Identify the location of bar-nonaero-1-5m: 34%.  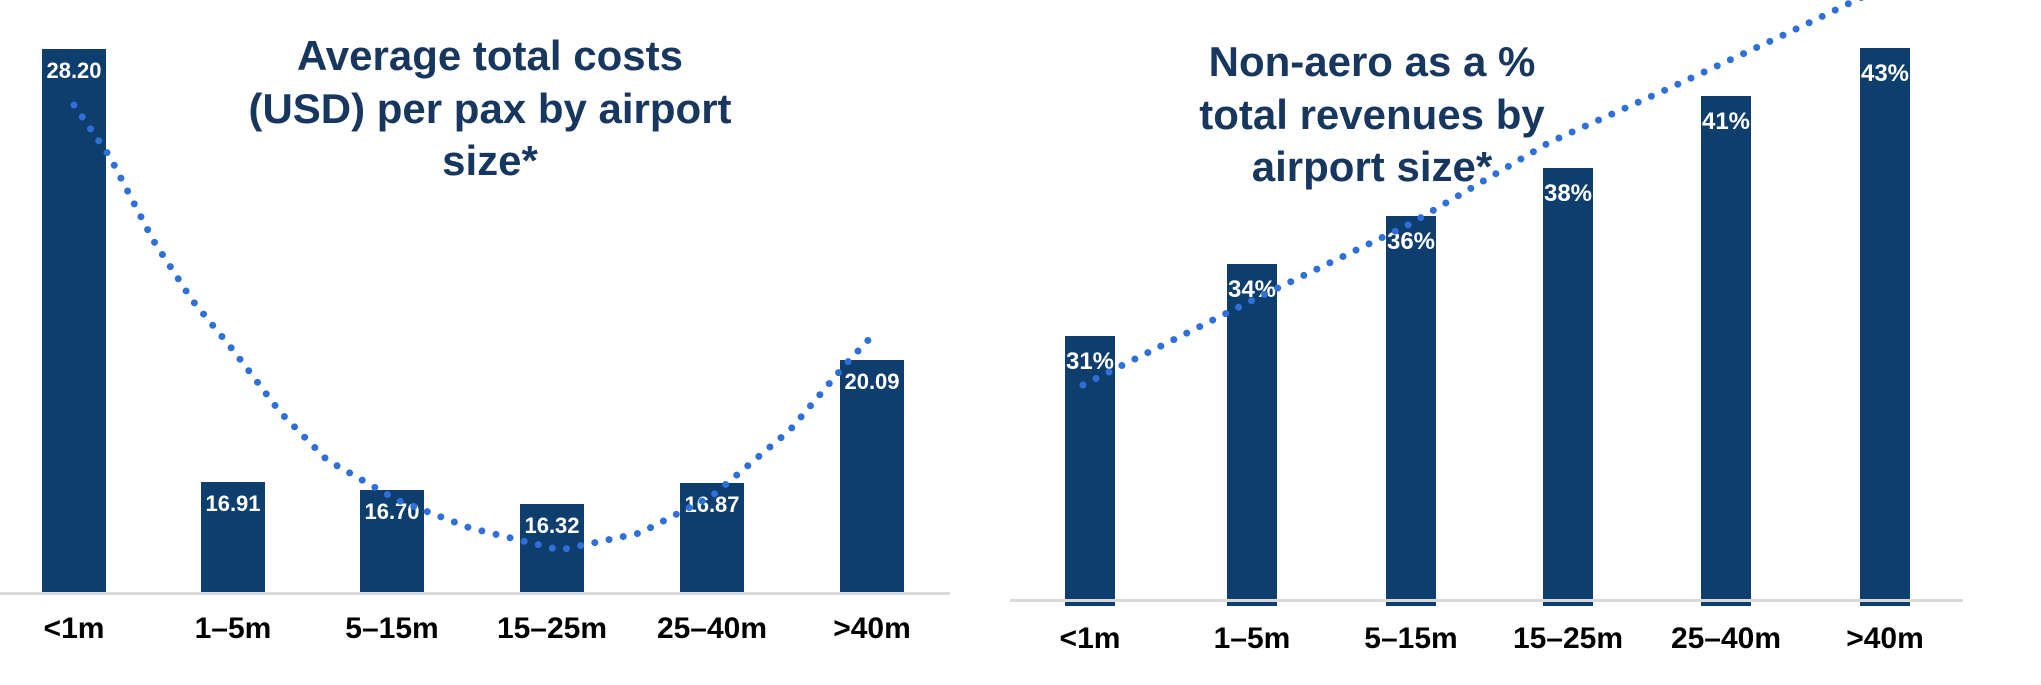
(1252, 435).